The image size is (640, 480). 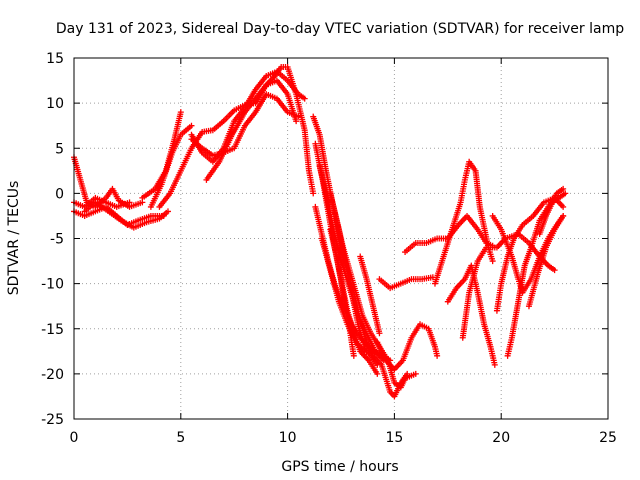 What do you see at coordinates (74, 438) in the screenshot?
I see `x-tick-label: 0` at bounding box center [74, 438].